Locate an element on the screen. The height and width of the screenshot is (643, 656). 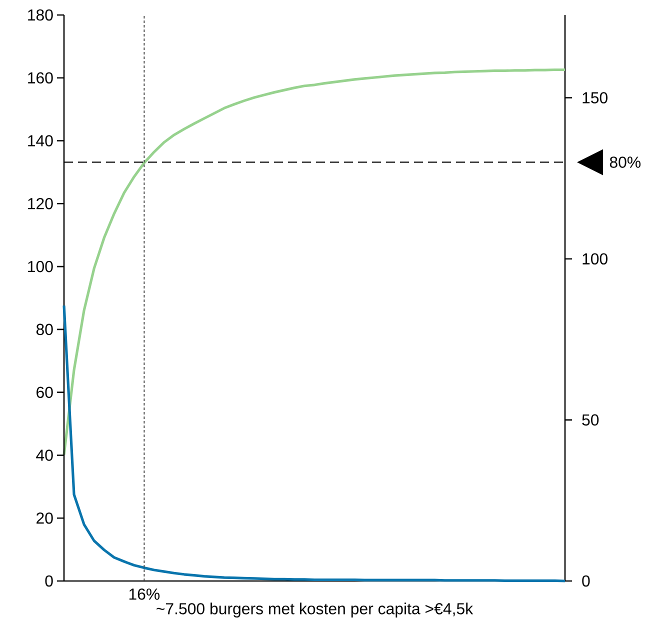
y-tick-label: 60 is located at coordinates (44, 392).